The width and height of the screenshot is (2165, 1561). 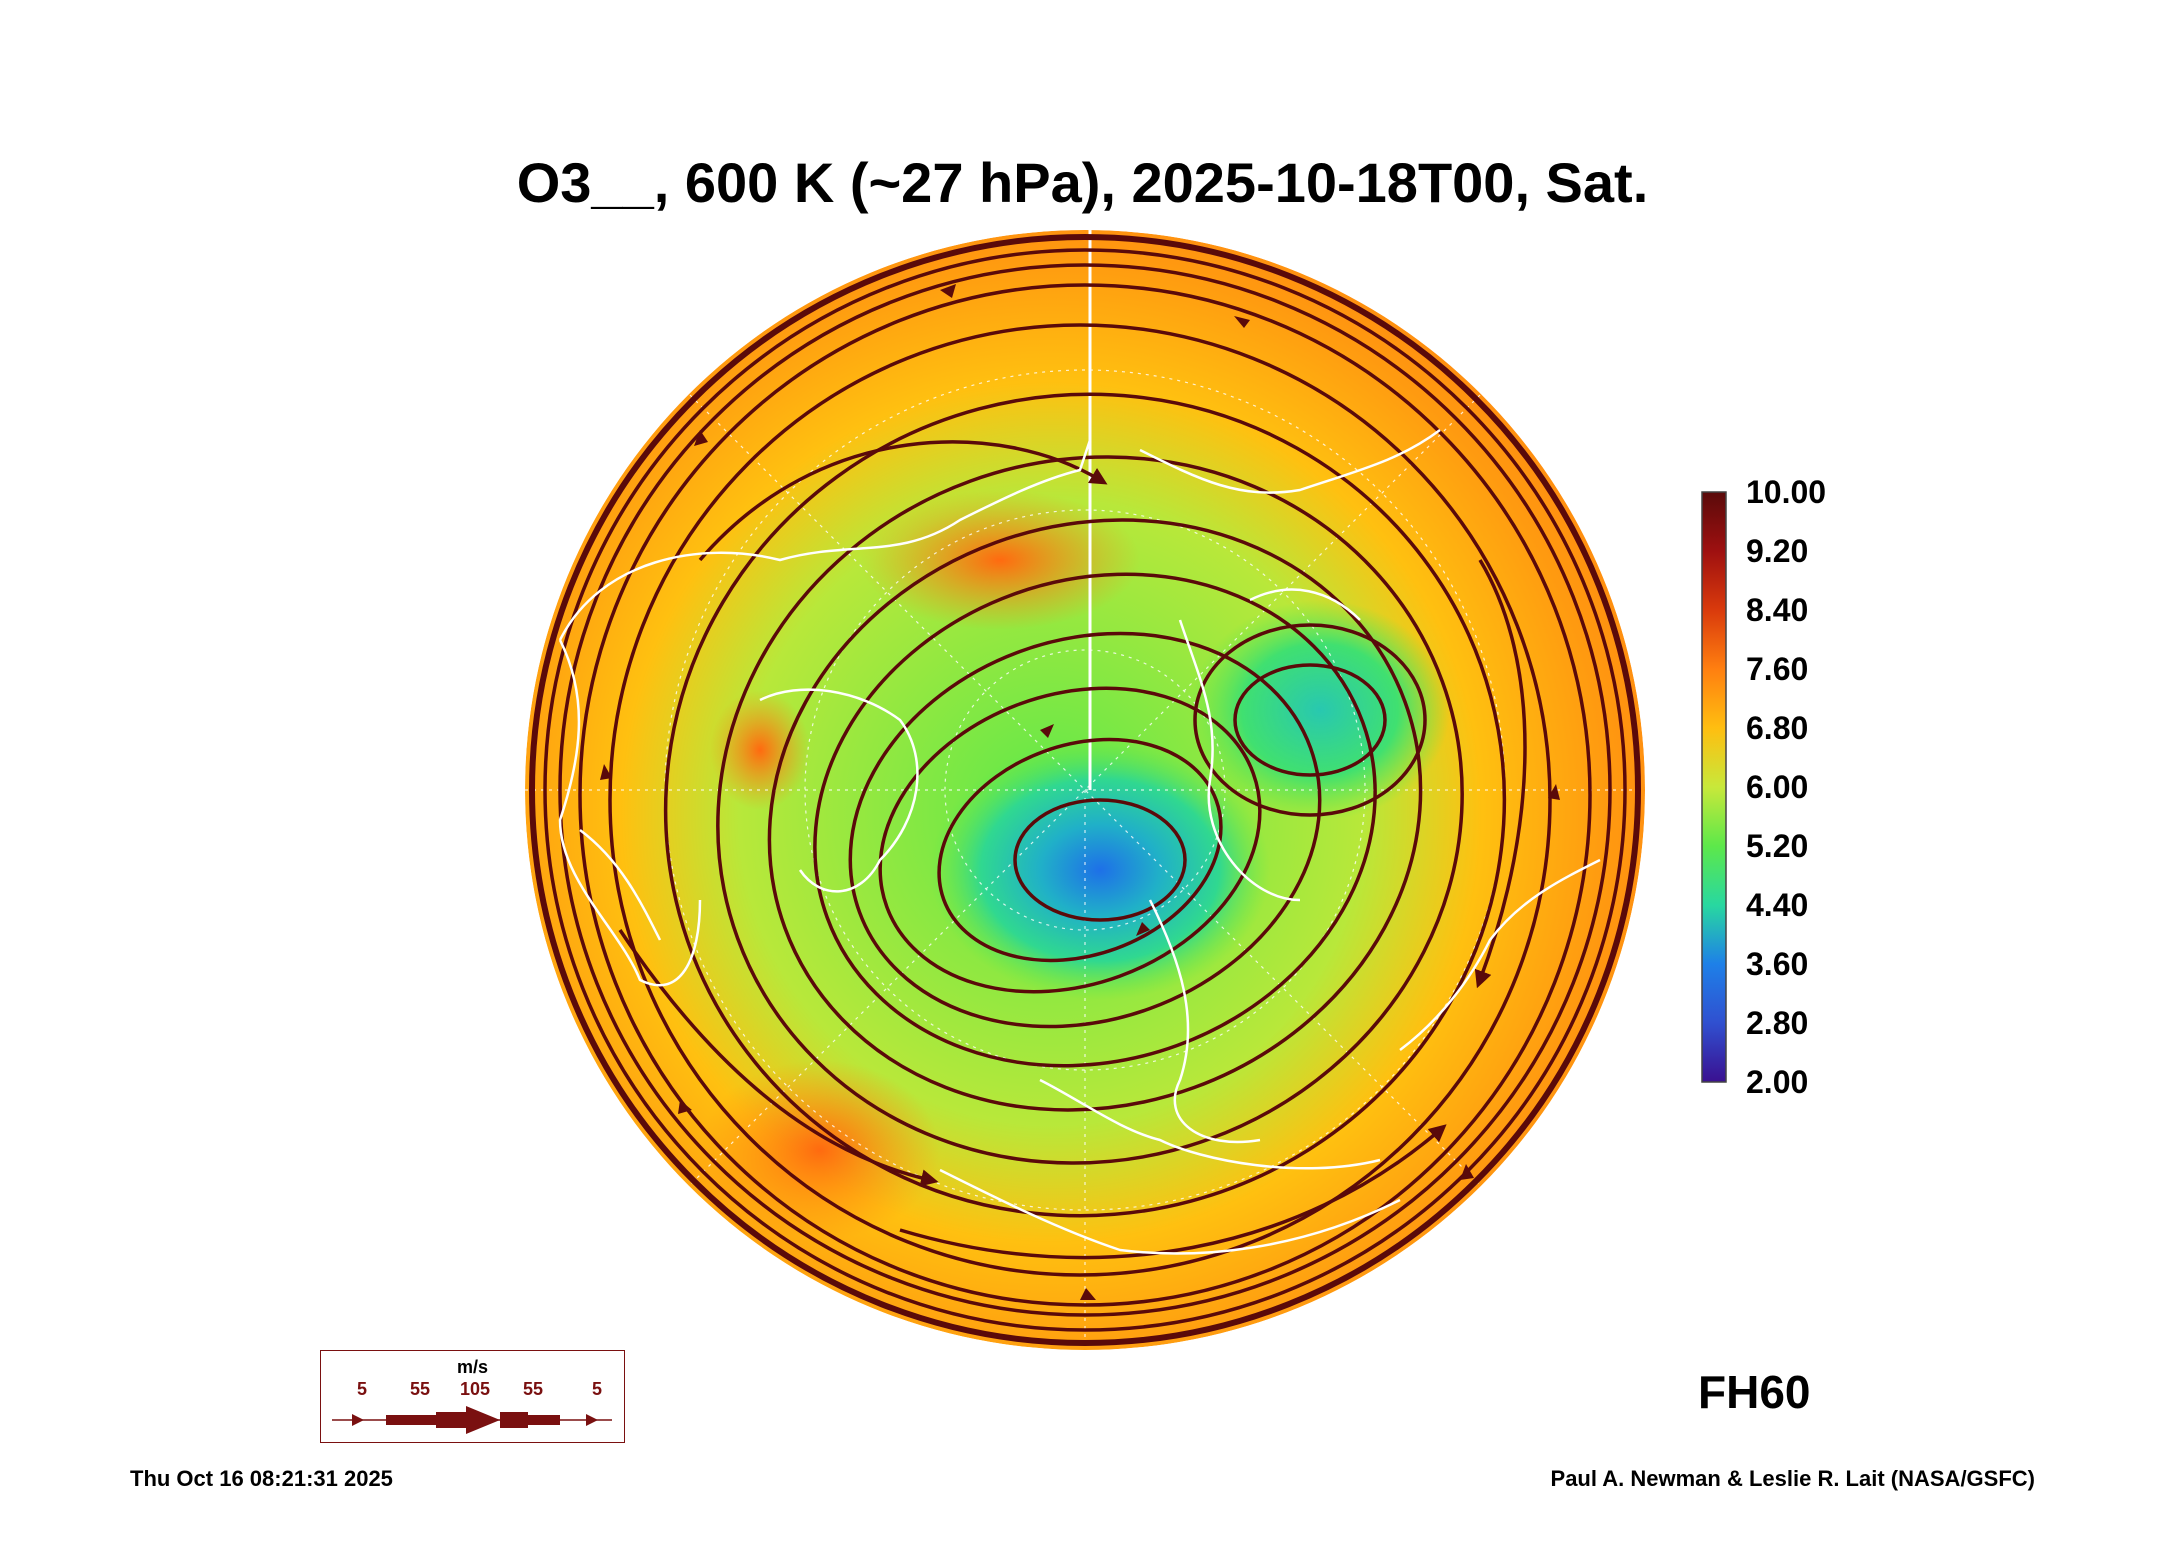 I want to click on legend-tick: 105, so click(x=475, y=1389).